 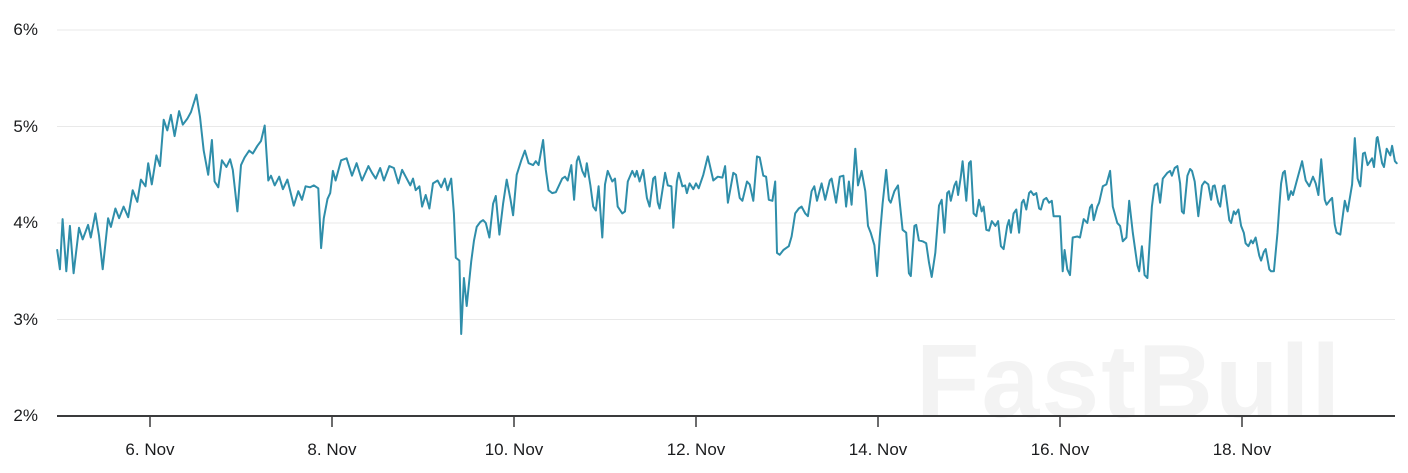 What do you see at coordinates (25, 415) in the screenshot?
I see `y-axis-label: 2%` at bounding box center [25, 415].